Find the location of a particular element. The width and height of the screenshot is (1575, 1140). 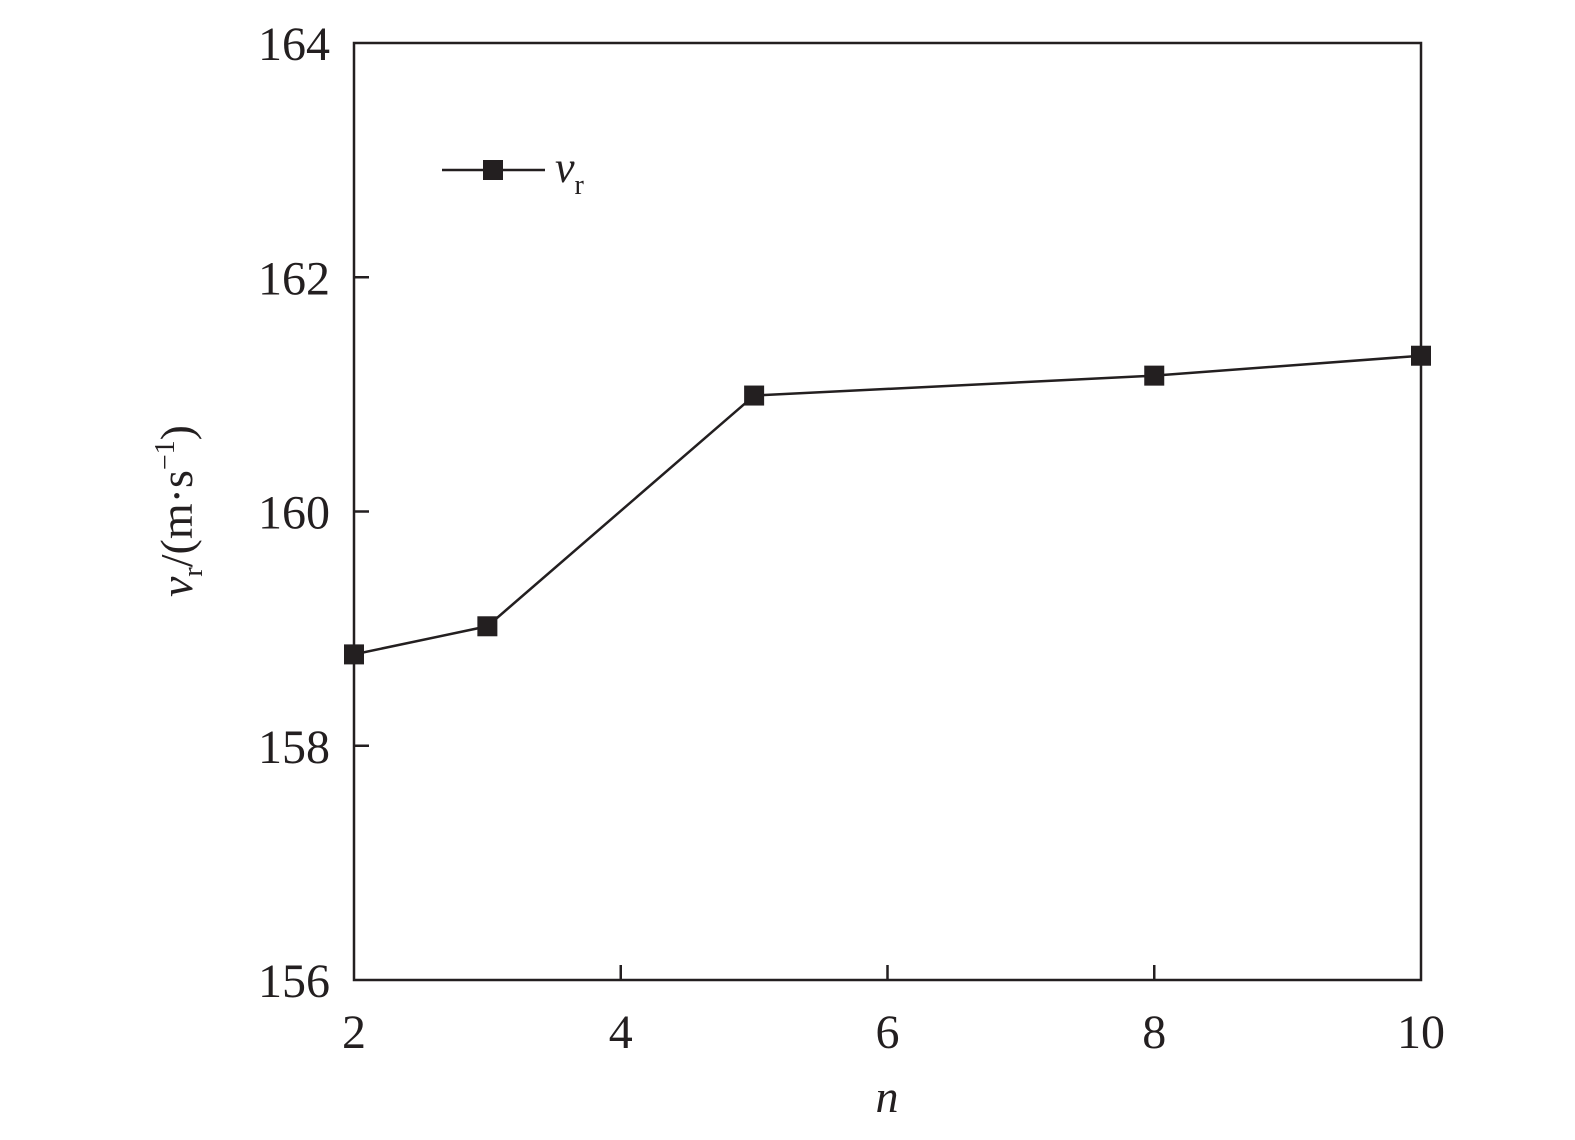

legend-marker is located at coordinates (493, 170).